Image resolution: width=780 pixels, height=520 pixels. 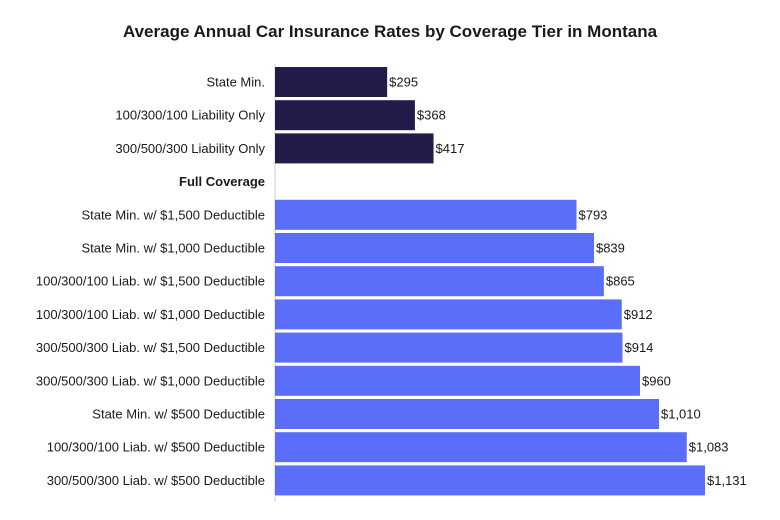 What do you see at coordinates (620, 281) in the screenshot?
I see `value-label: $865` at bounding box center [620, 281].